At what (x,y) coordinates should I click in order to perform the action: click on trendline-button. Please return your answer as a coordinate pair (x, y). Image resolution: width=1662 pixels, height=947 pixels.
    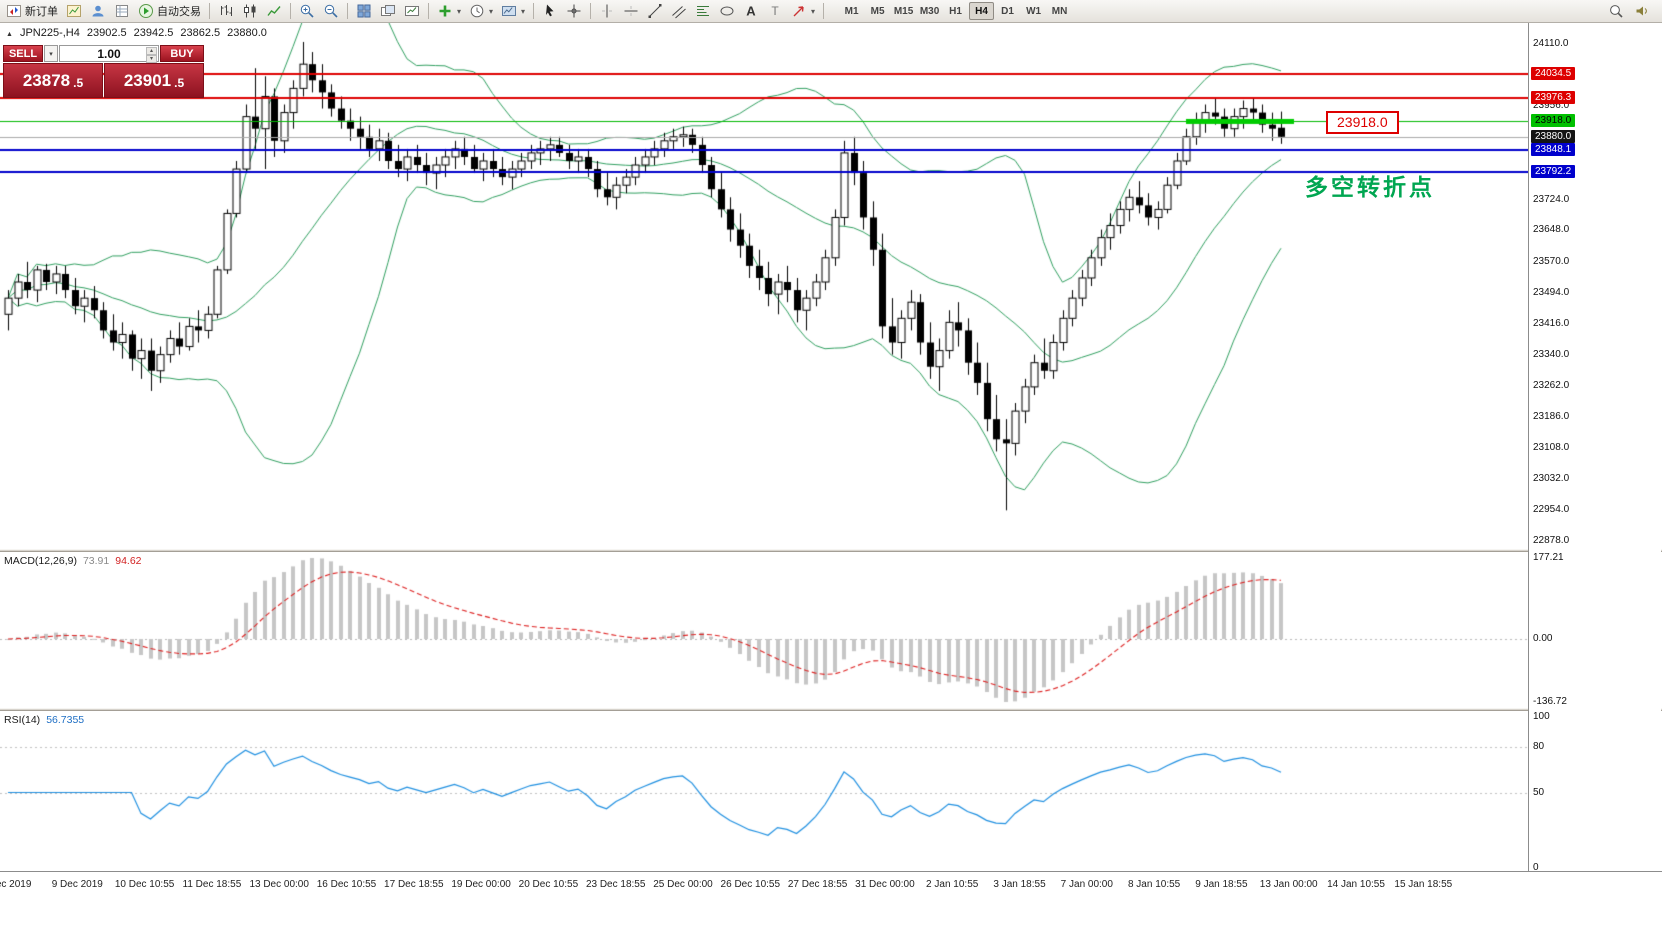
    Looking at the image, I should click on (655, 11).